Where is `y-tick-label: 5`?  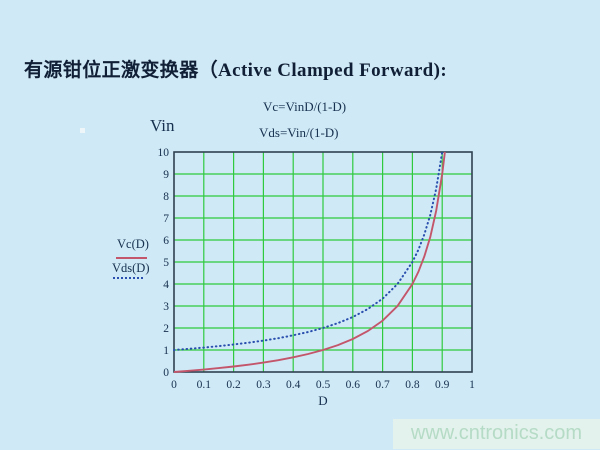 y-tick-label: 5 is located at coordinates (166, 263).